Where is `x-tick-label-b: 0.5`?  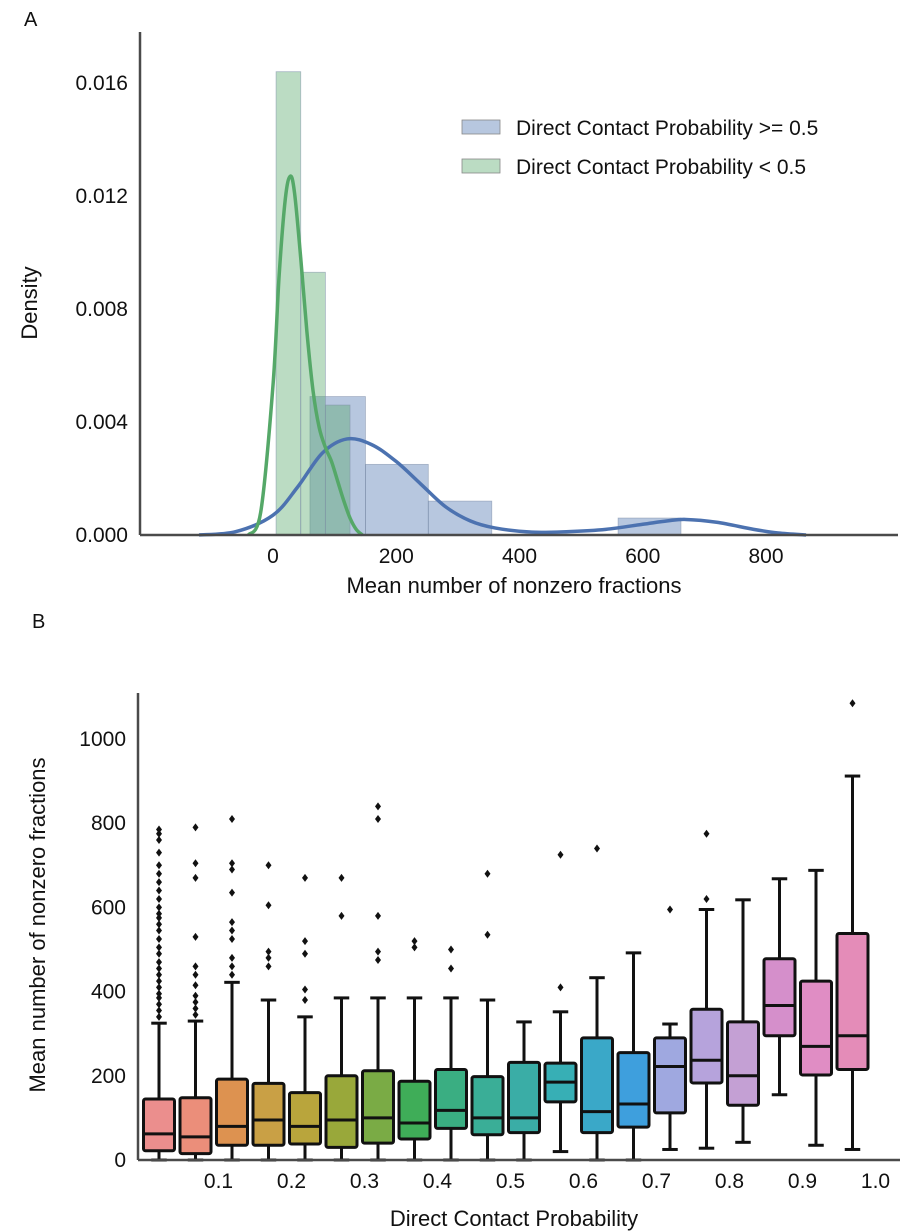
x-tick-label-b: 0.5 is located at coordinates (510, 1181).